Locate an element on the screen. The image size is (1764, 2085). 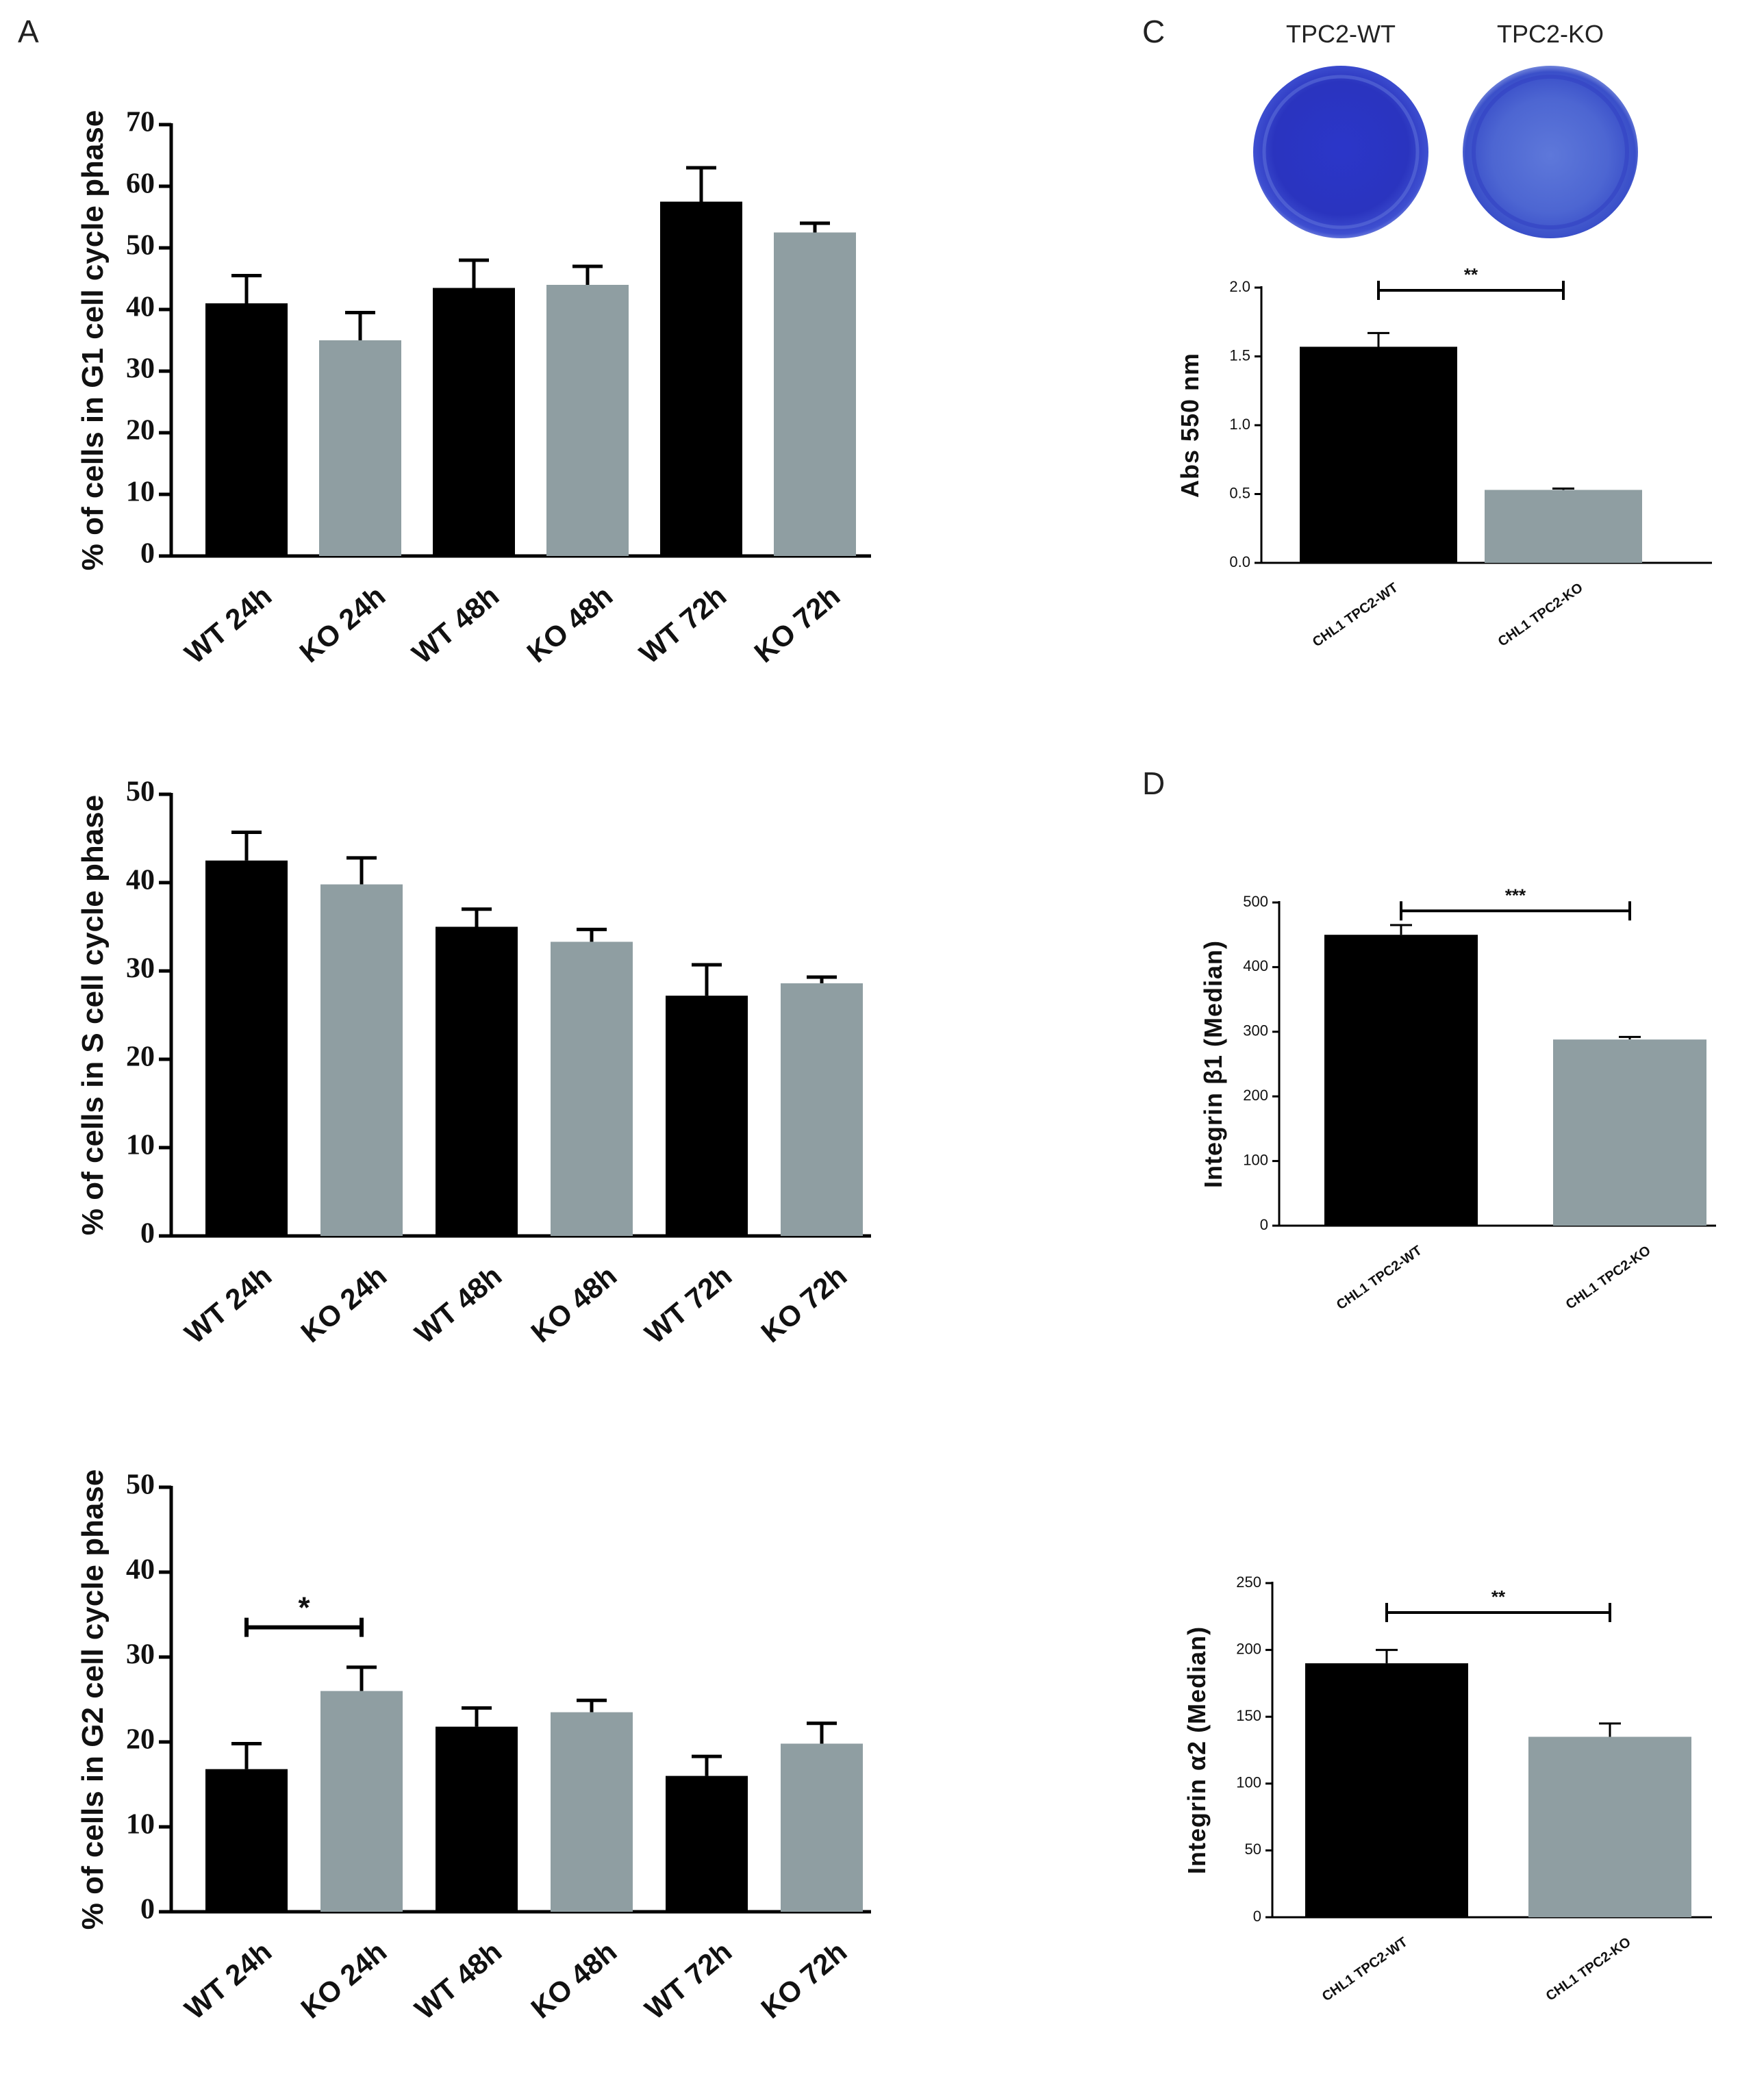
y-axis-label: % of cells in G1 cell cycle phase is located at coordinates (93, 341).